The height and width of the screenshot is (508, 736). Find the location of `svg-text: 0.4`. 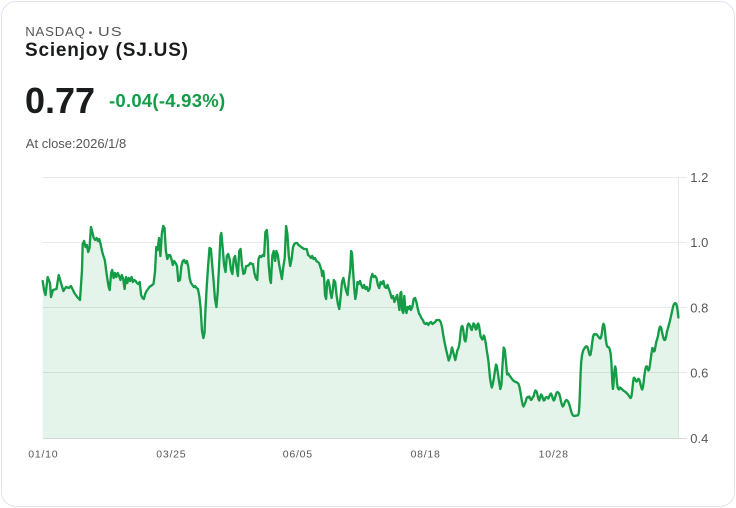

svg-text: 0.4 is located at coordinates (699, 438).